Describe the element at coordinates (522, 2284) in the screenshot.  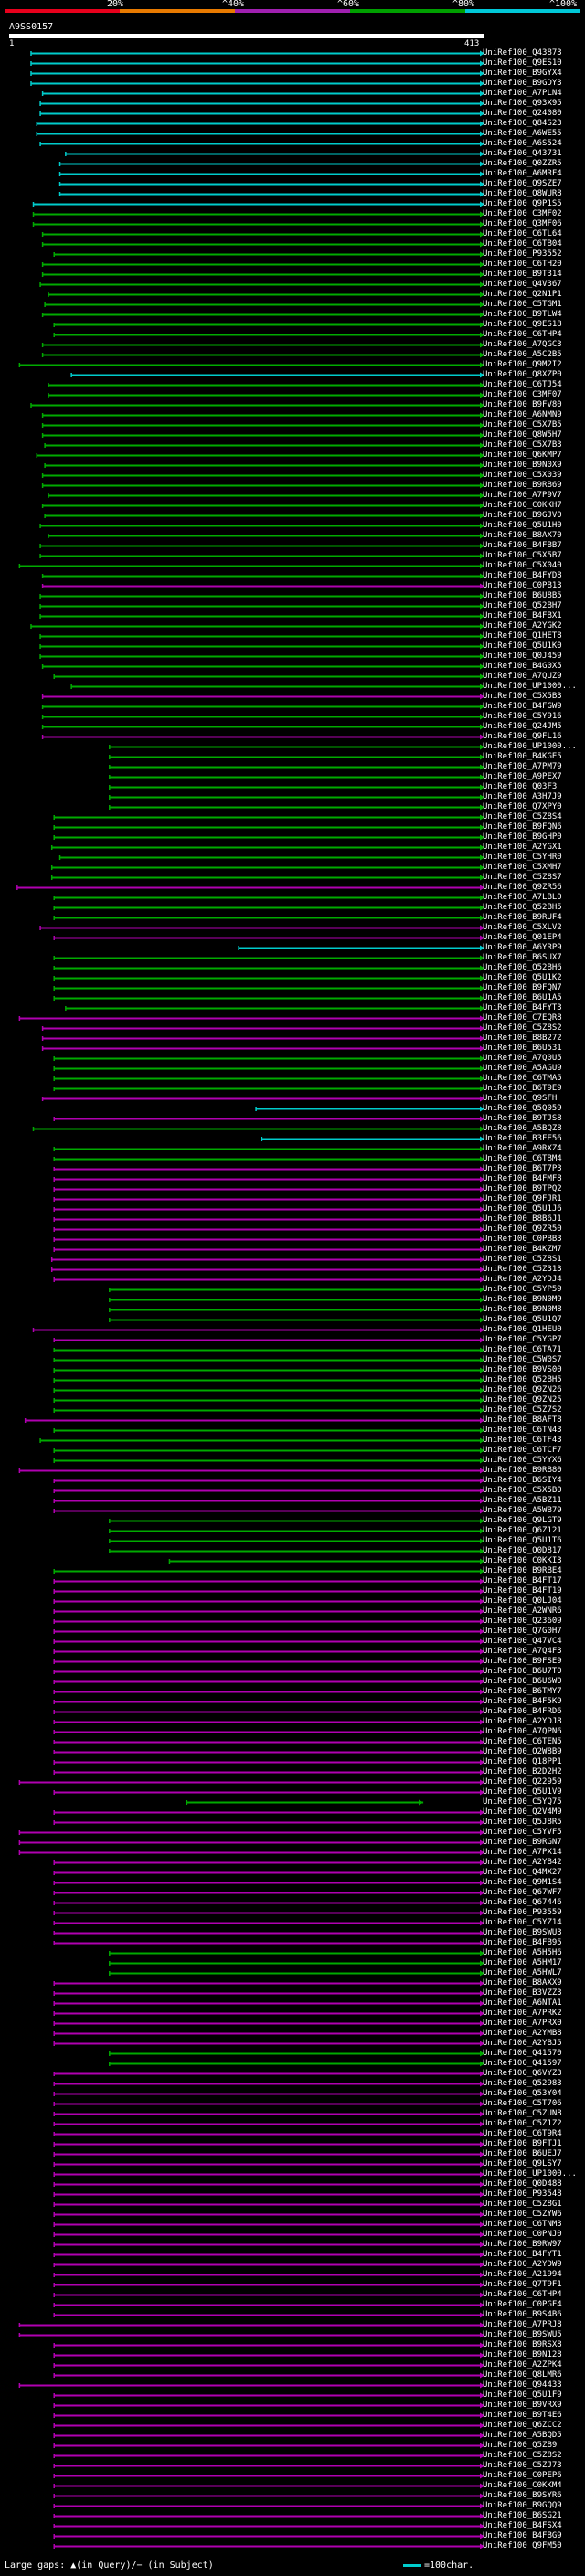
I see `hit-id-label: UniRef100_Q7T9F1` at that location.